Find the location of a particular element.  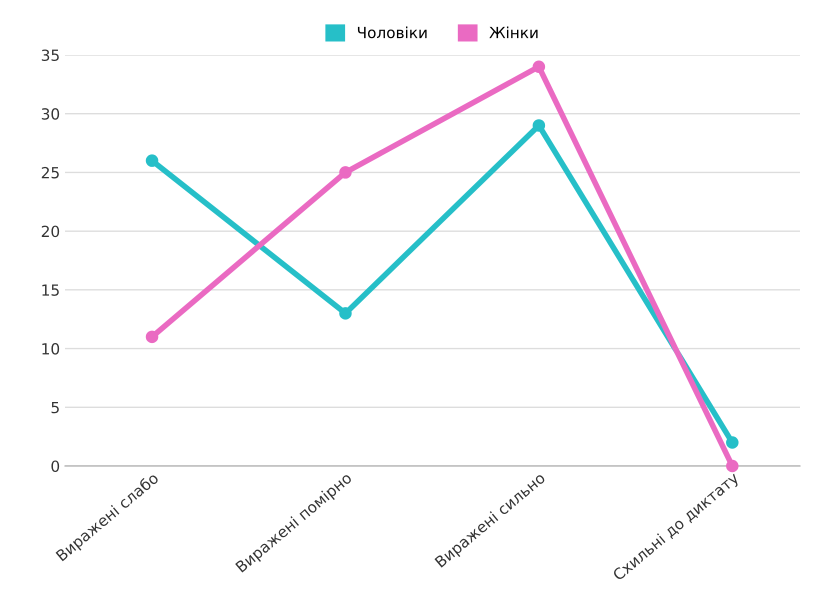

y-tick-label: 20 is located at coordinates (51, 232).